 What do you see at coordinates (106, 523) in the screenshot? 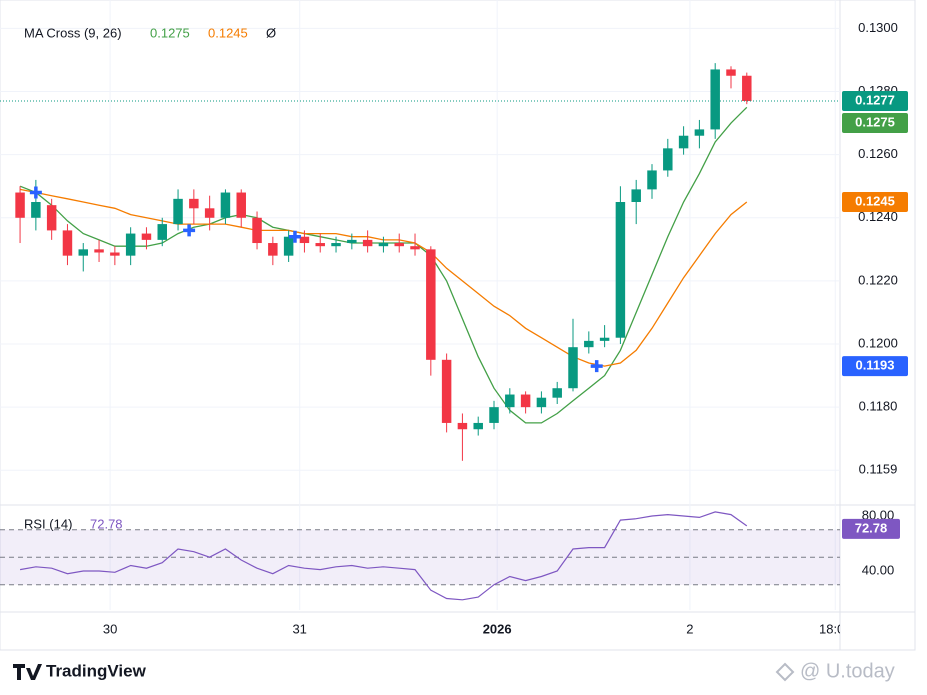
I see `rsi-legend-value: 72.78` at bounding box center [106, 523].